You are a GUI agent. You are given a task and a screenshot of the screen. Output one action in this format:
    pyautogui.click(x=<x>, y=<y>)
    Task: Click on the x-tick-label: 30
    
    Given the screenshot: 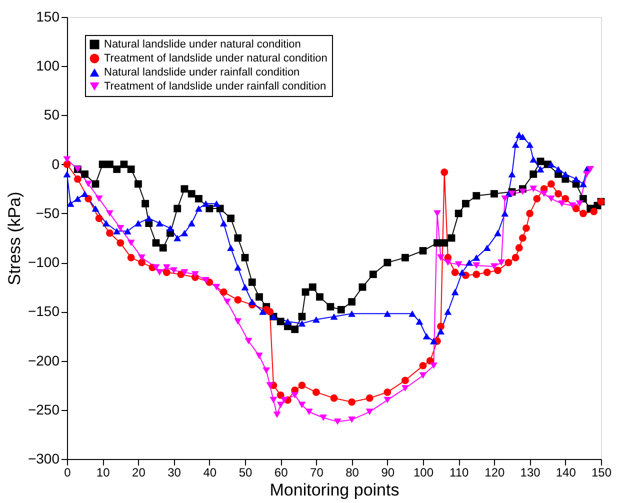 What is the action you would take?
    pyautogui.click(x=175, y=473)
    